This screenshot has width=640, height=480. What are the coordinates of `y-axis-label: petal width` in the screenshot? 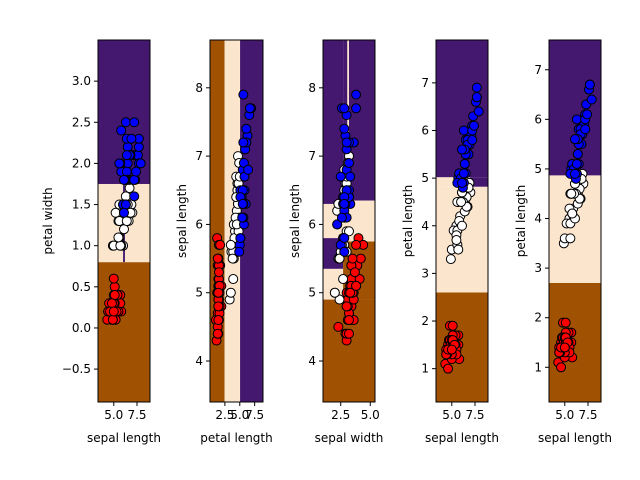 It's located at (48, 220).